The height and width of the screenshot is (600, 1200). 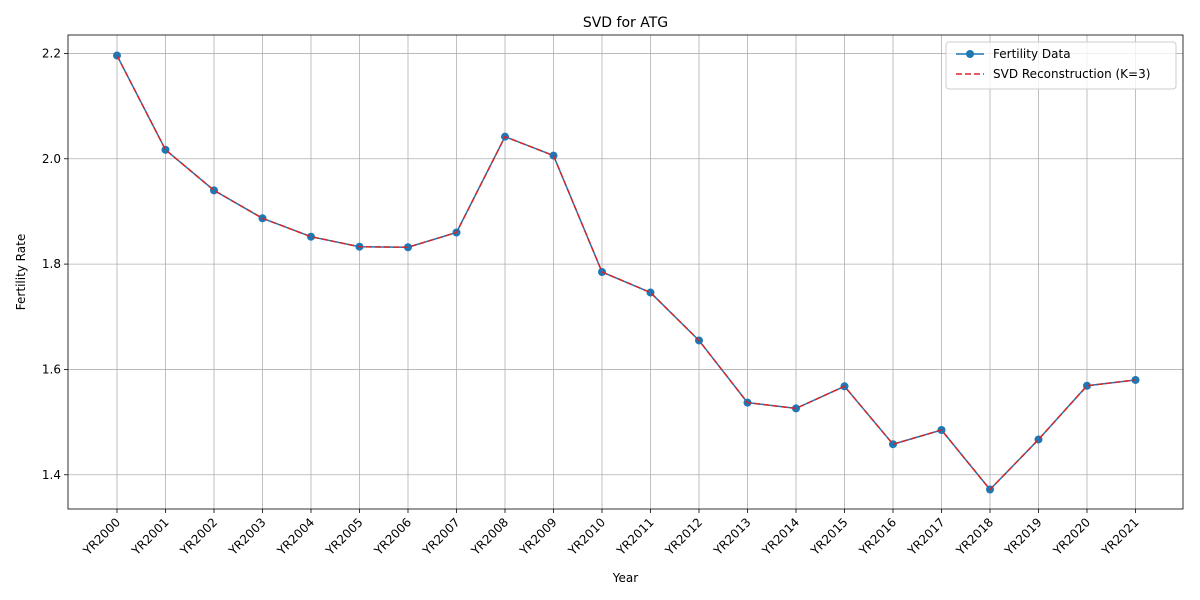 I want to click on legend: Fertility Data SVD Reconstruction (K=3), so click(x=1061, y=65).